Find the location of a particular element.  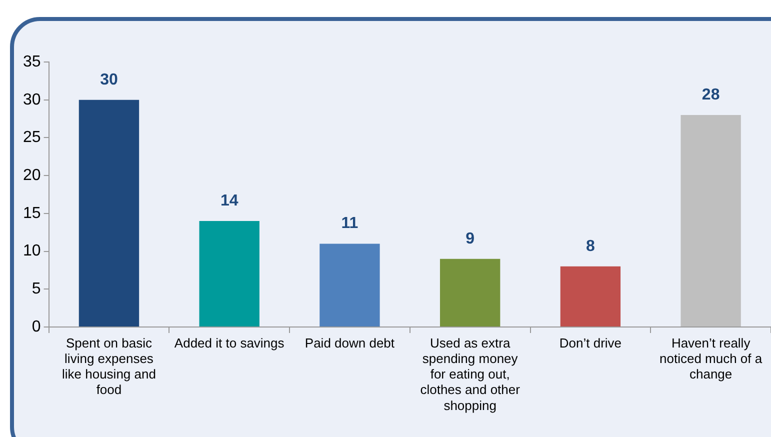

data-label: 8 is located at coordinates (590, 246).